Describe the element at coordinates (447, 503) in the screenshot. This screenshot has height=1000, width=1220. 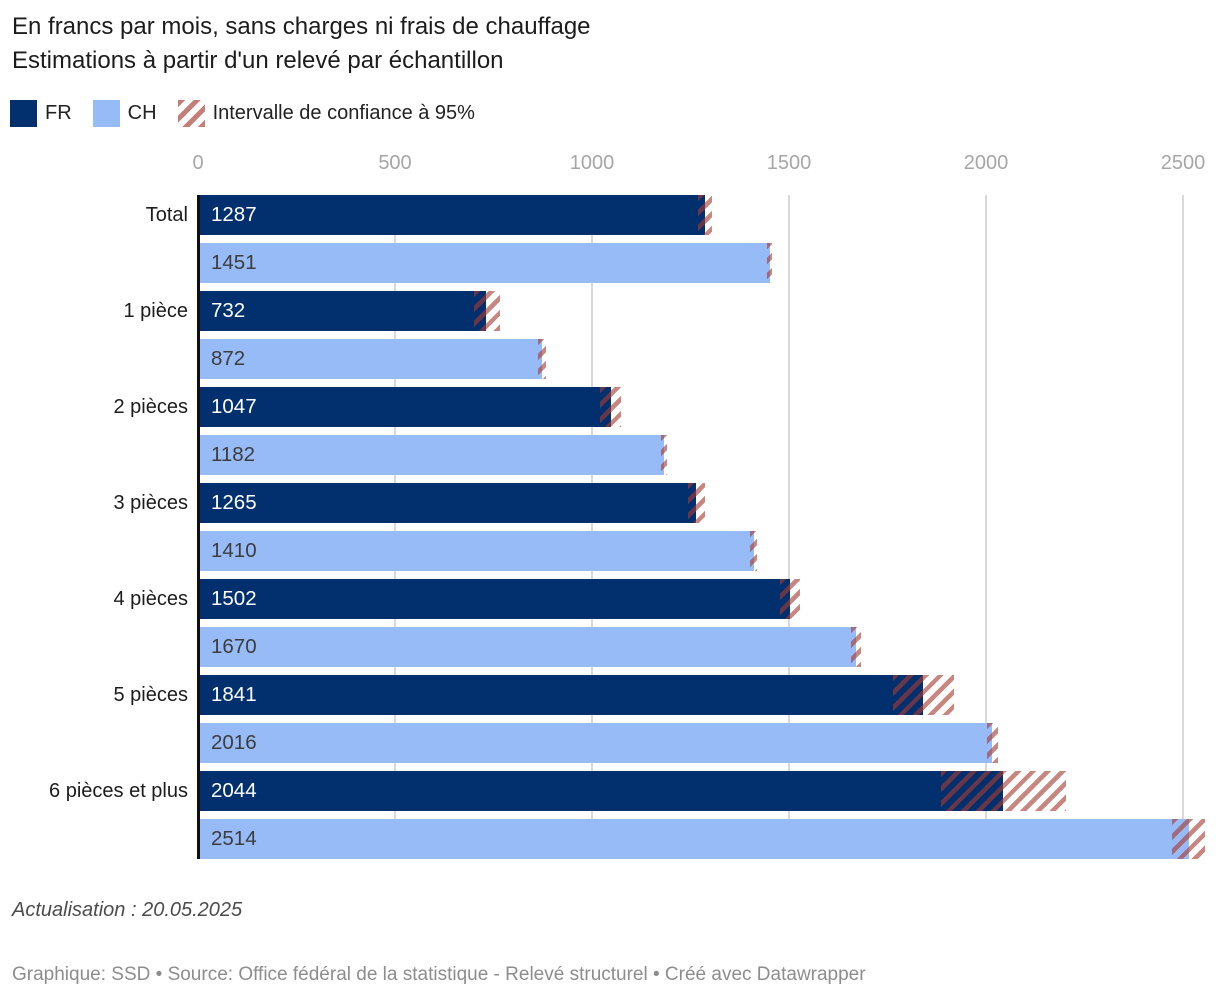
I see `bar-fr-group3: 1265` at that location.